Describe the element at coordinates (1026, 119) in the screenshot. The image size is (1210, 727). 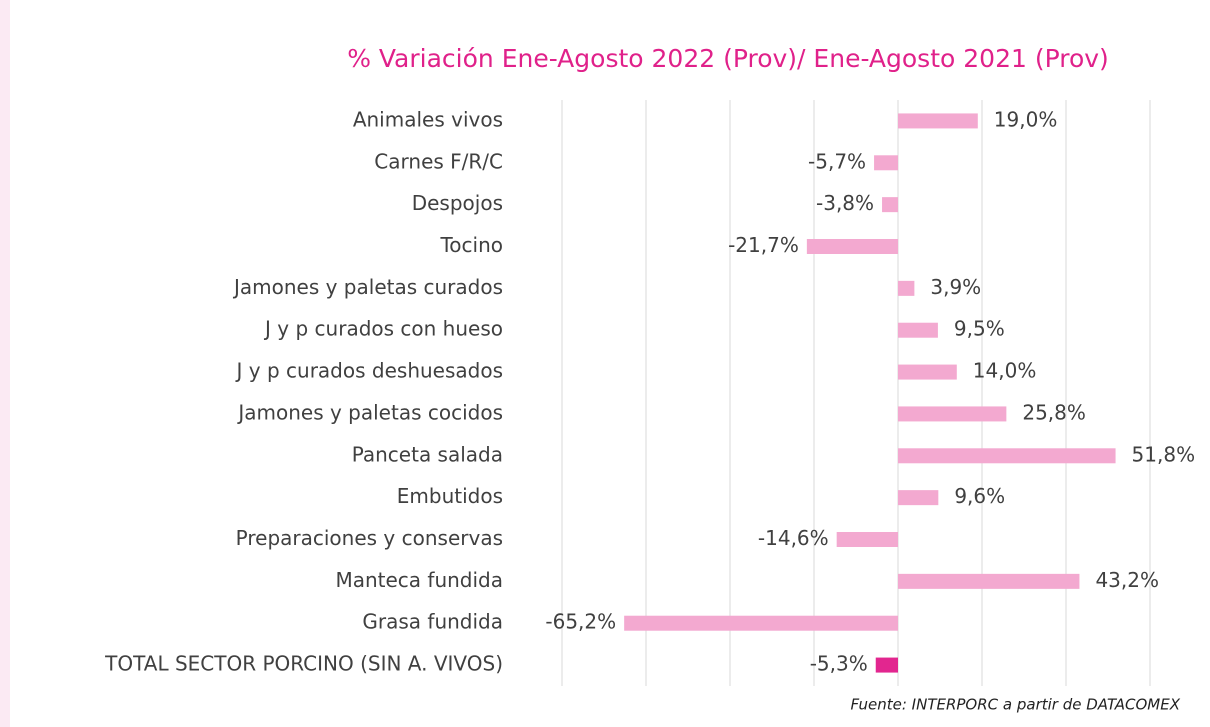
I see `data-label: 19,0%` at that location.